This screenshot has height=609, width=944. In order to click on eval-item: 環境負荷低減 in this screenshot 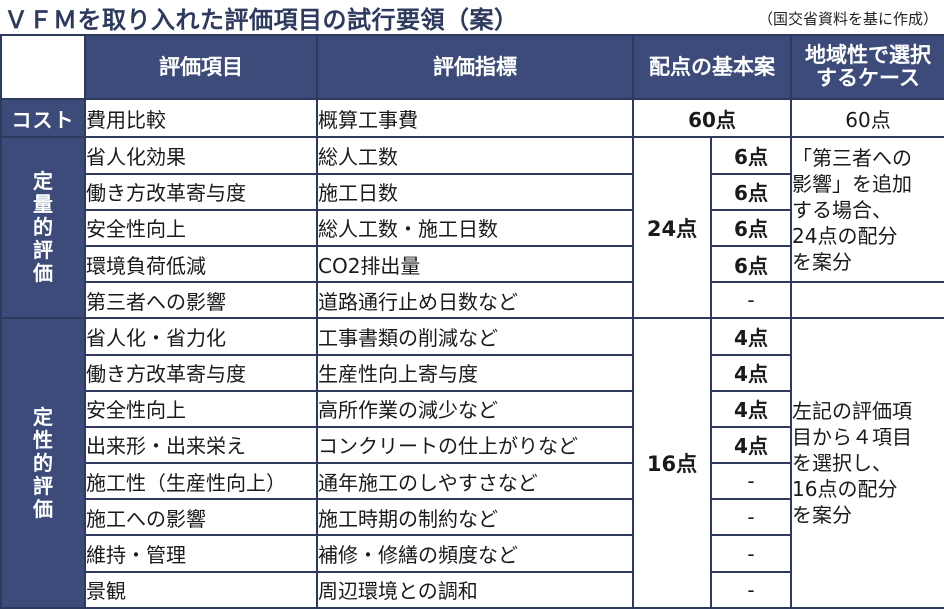, I will do `click(201, 264)`.